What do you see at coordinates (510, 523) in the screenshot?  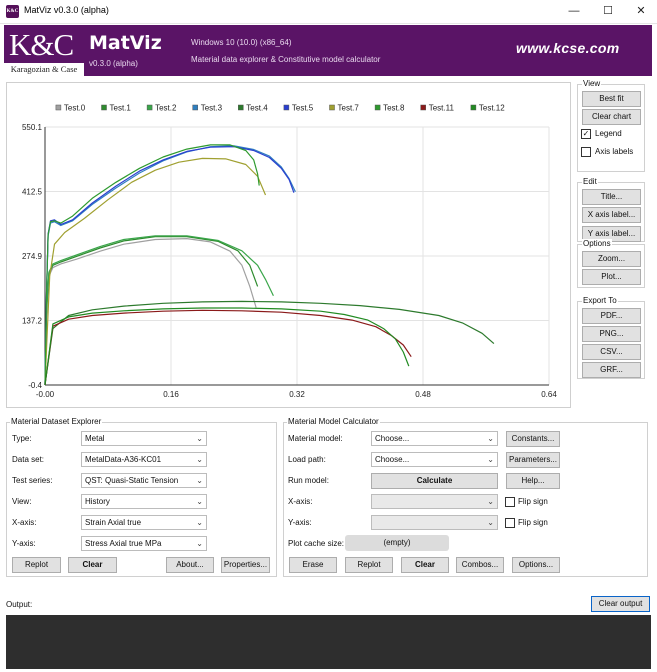 I see `flip-y-checkbox` at bounding box center [510, 523].